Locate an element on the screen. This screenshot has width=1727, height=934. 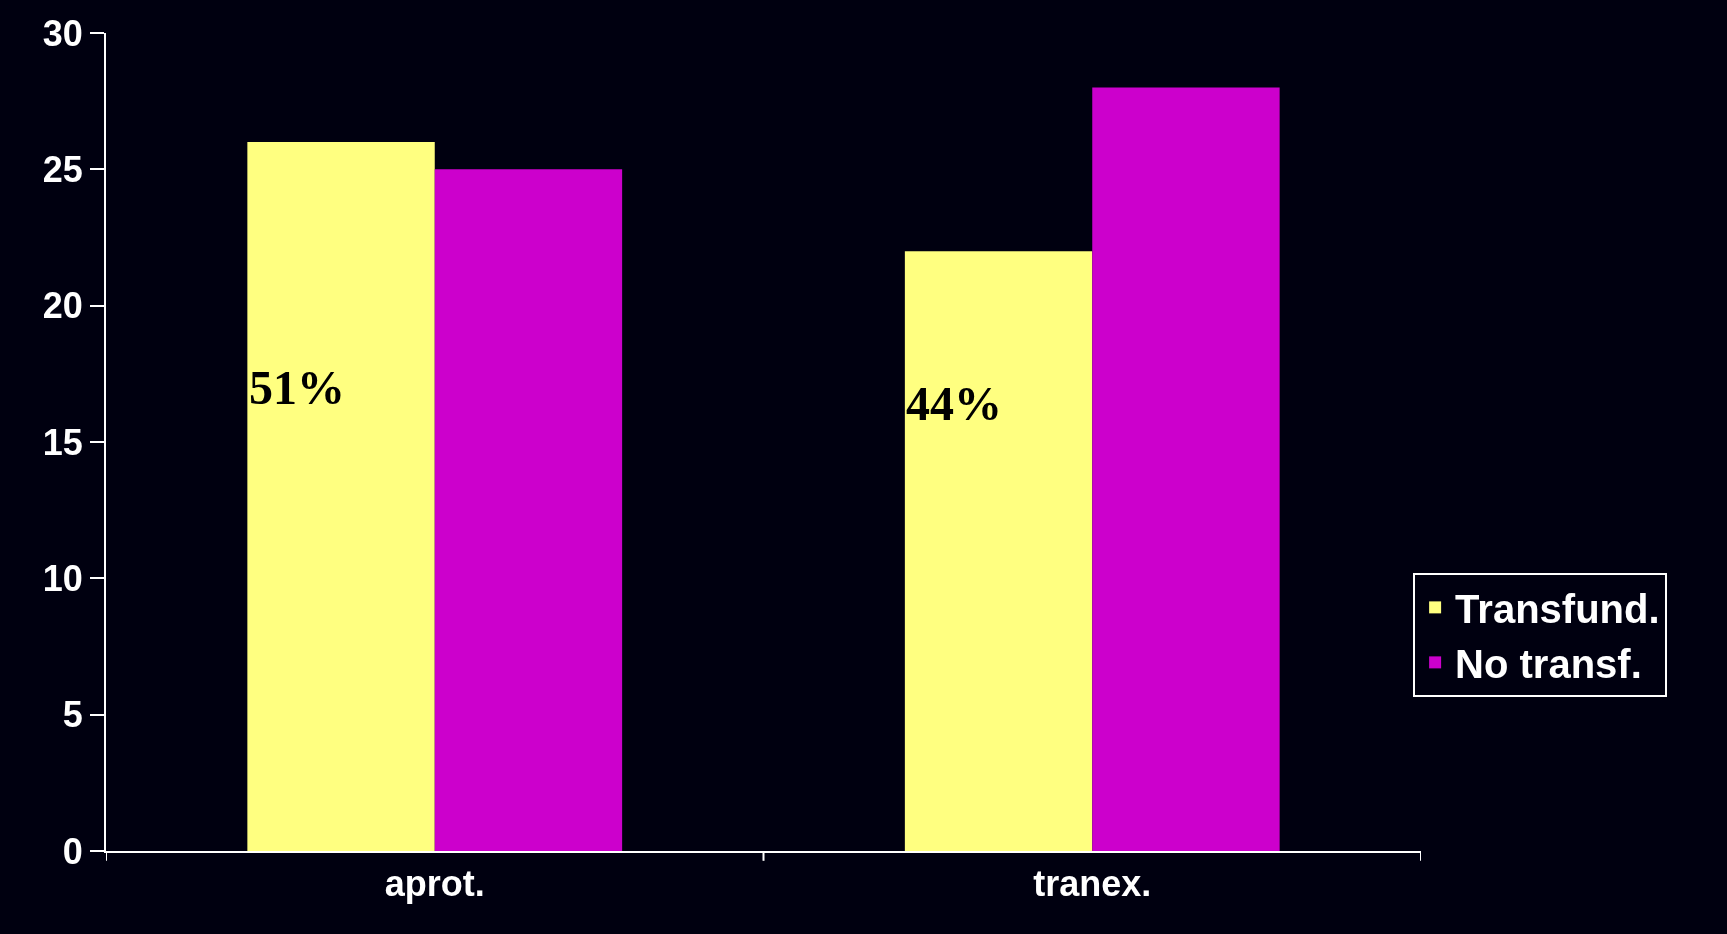
y-tick-label: 10 is located at coordinates (62, 578).